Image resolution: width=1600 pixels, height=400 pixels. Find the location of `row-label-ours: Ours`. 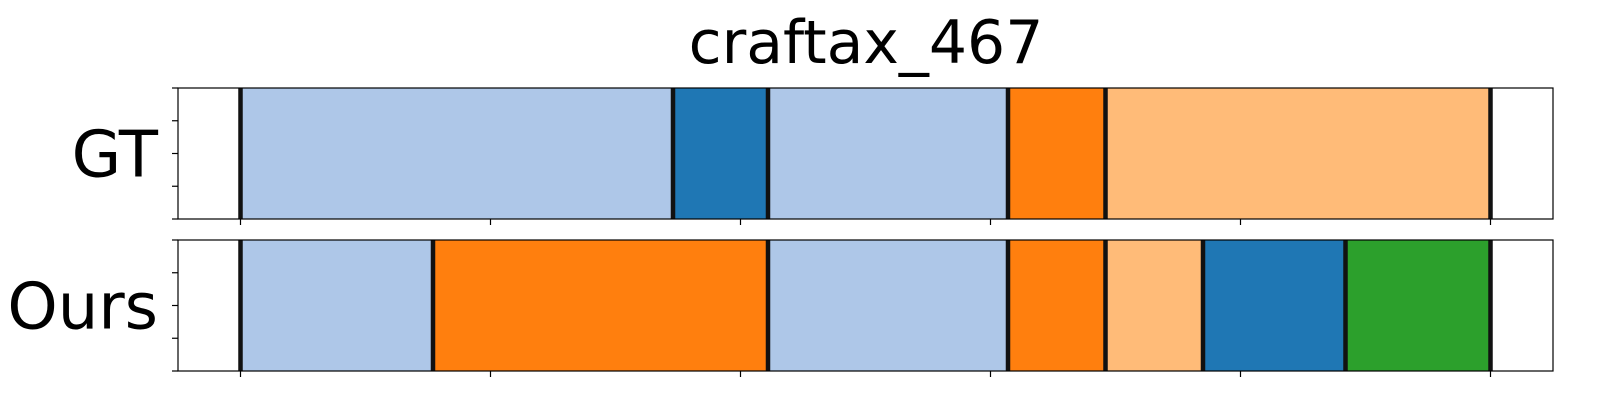

row-label-ours: Ours is located at coordinates (82, 308).